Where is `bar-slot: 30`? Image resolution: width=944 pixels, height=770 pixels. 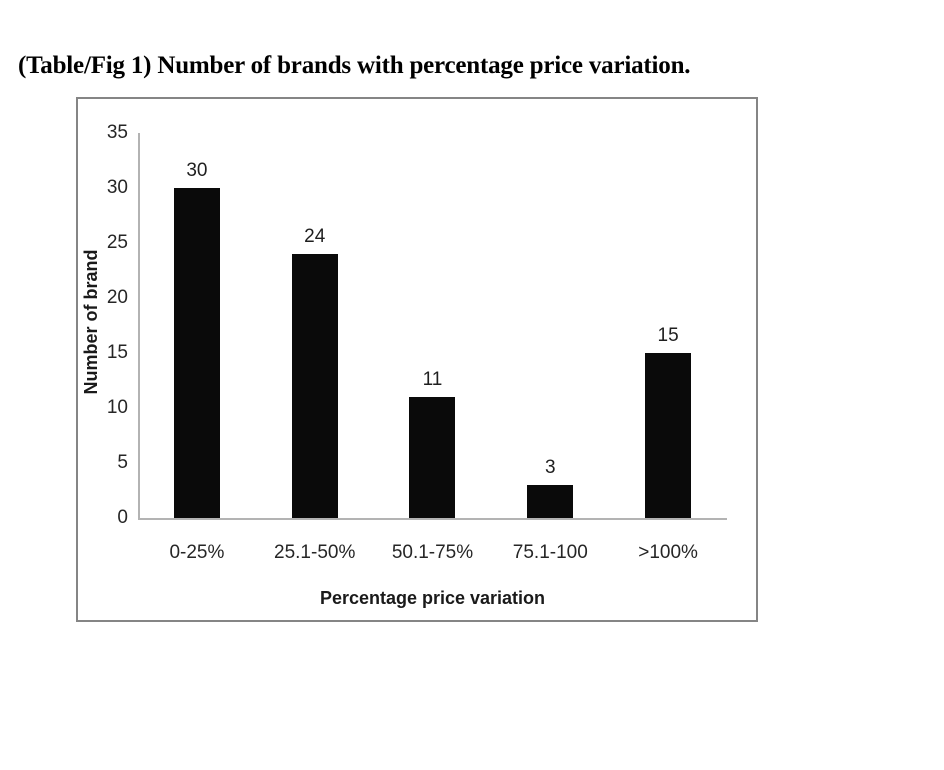 bar-slot: 30 is located at coordinates (197, 325).